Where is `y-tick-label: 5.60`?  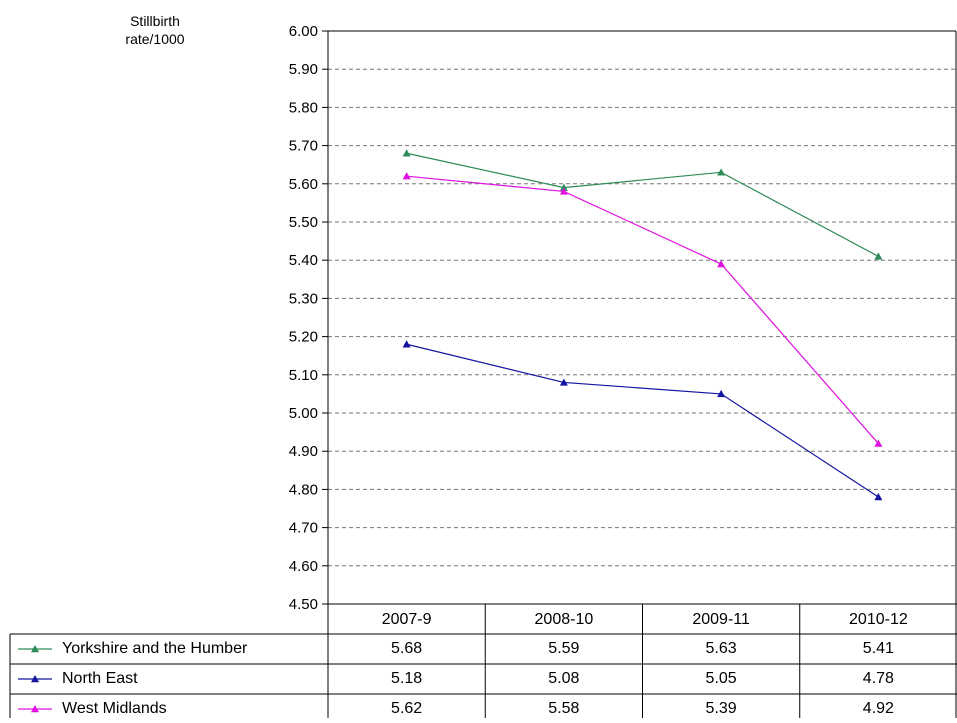 y-tick-label: 5.60 is located at coordinates (303, 184).